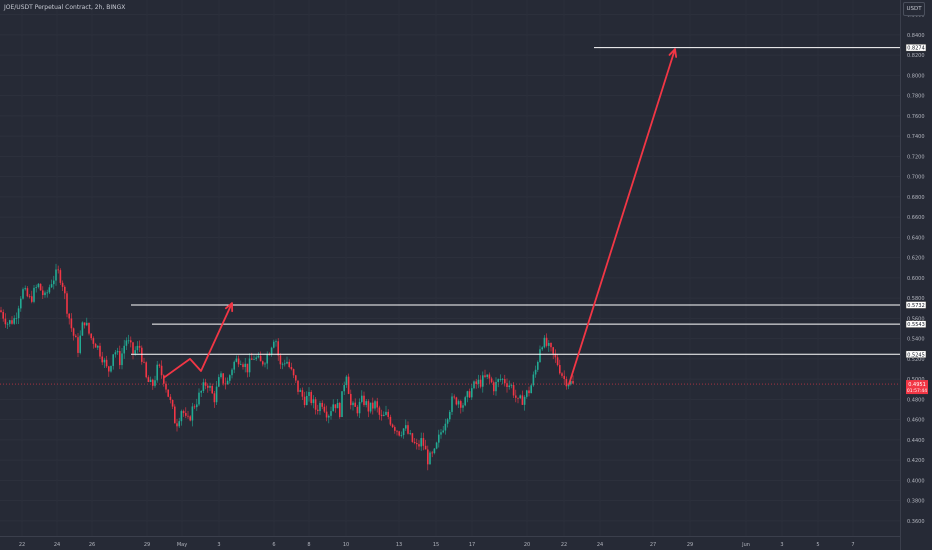 Image resolution: width=932 pixels, height=550 pixels. I want to click on price-tick-label: 0.7800, so click(916, 97).